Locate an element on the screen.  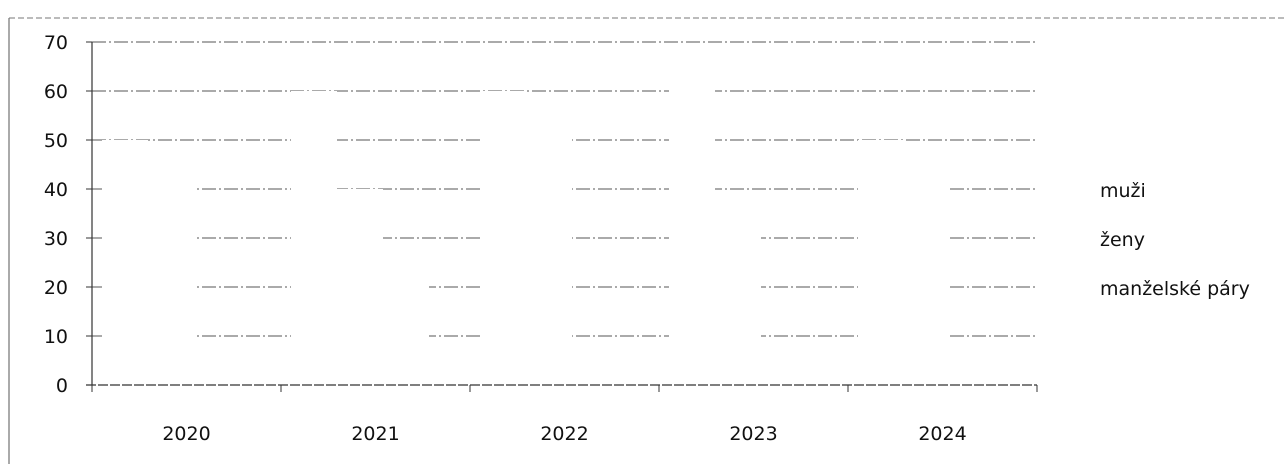
legend: muži ženy manželské páry is located at coordinates (1175, 240).